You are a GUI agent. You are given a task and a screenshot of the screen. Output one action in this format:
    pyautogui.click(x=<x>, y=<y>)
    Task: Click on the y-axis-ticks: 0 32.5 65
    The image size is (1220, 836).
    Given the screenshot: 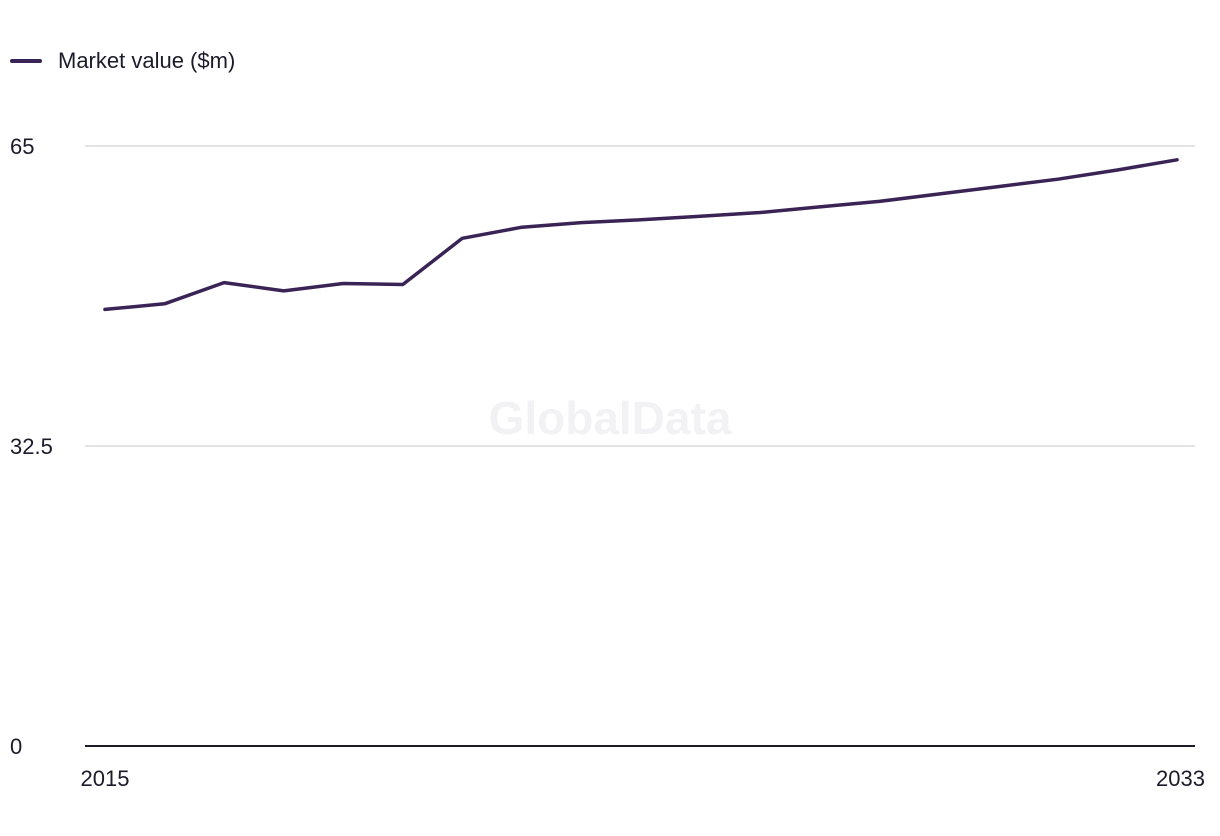 What is the action you would take?
    pyautogui.click(x=31, y=446)
    